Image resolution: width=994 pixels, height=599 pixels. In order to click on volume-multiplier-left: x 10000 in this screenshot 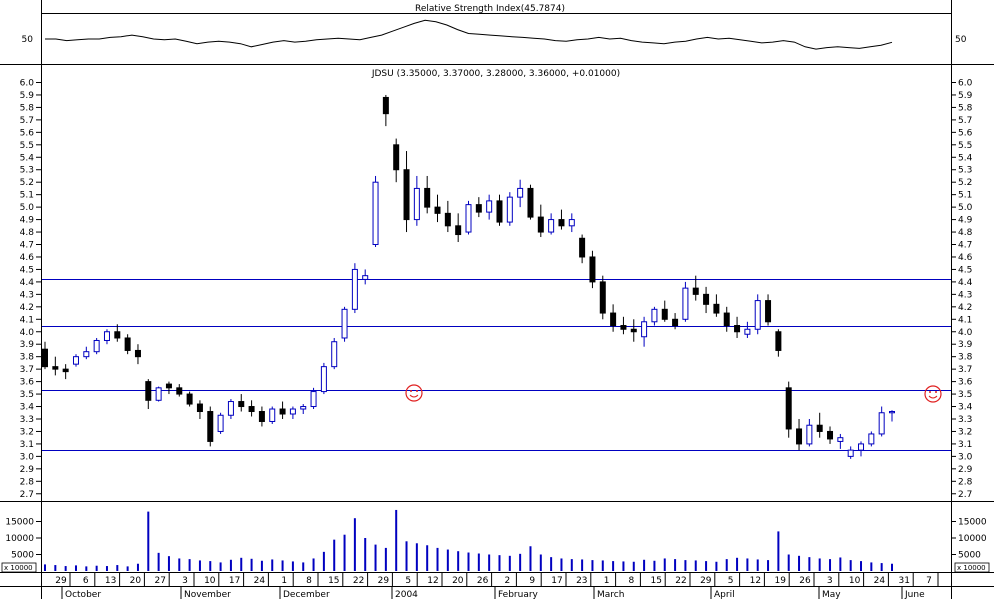, I will do `click(18, 568)`.